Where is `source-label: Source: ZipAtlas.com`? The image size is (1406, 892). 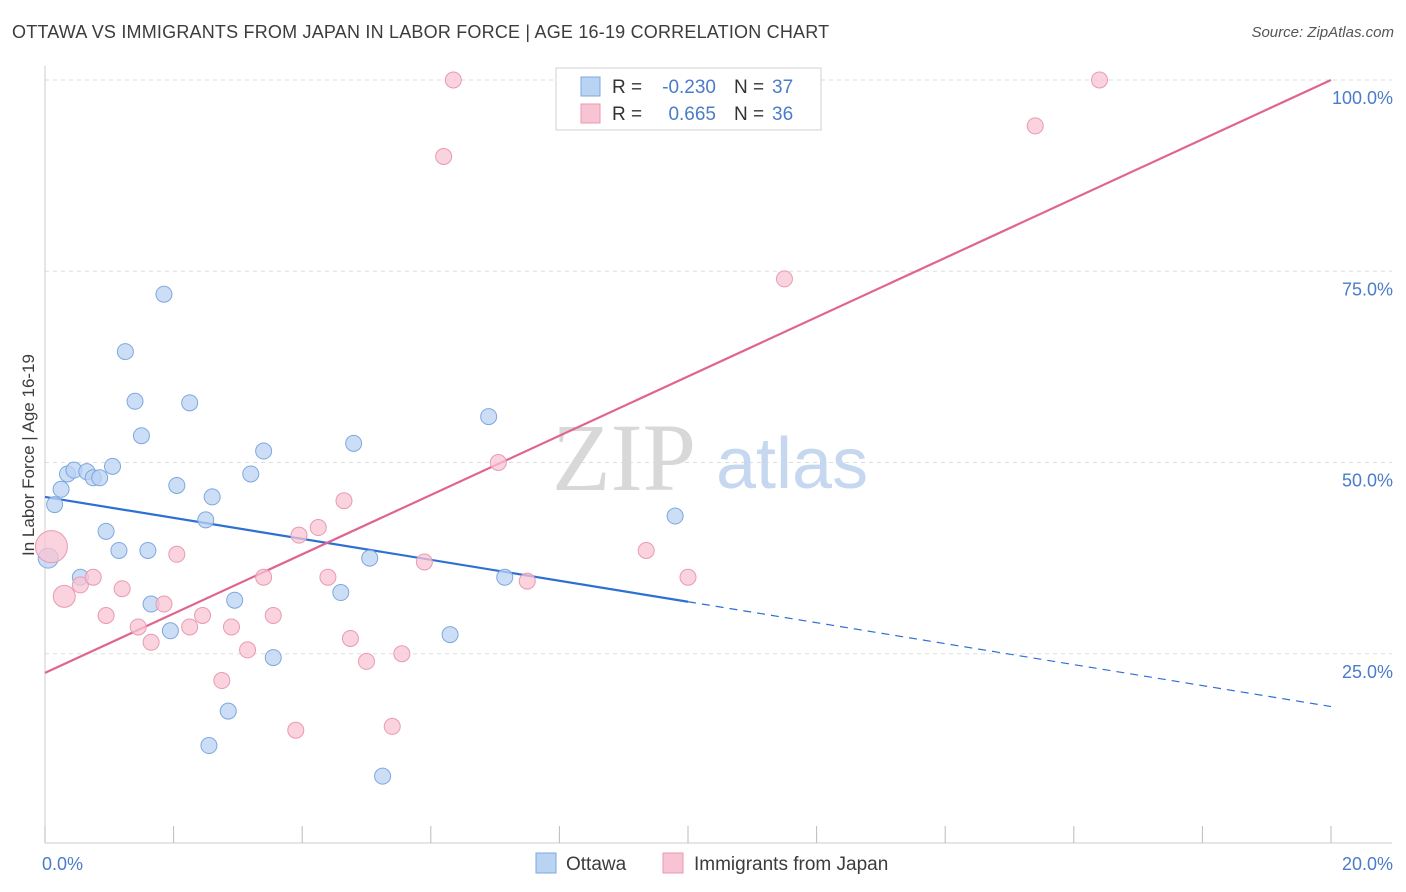 source-label: Source: ZipAtlas.com is located at coordinates (1322, 32).